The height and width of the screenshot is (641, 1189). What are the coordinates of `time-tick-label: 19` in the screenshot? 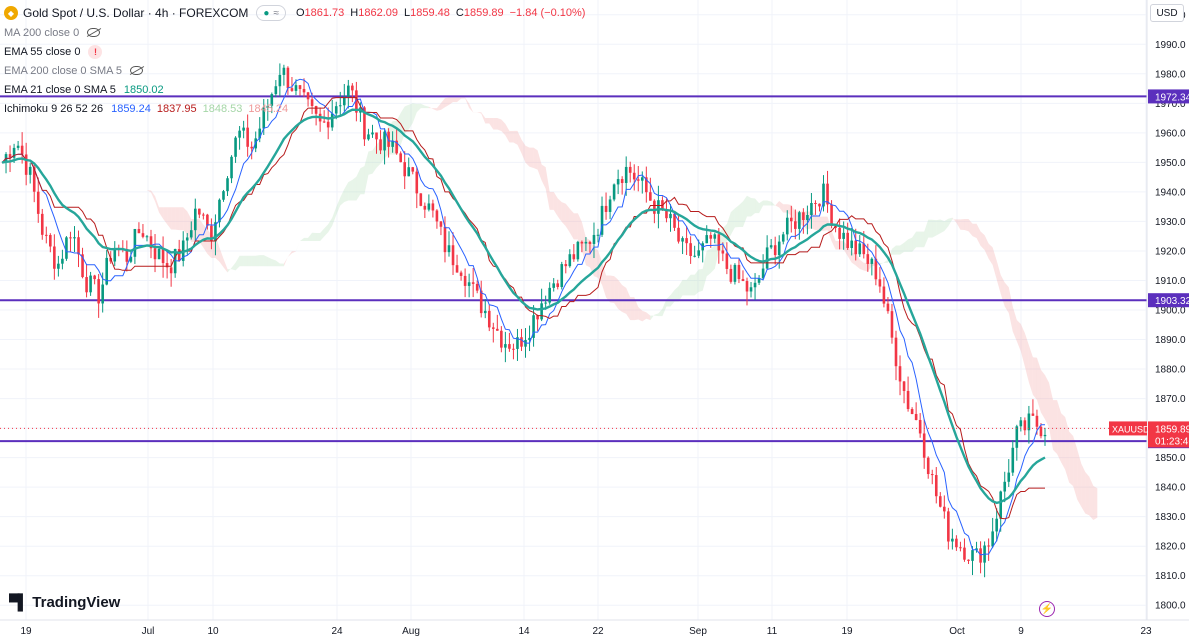 It's located at (26, 631).